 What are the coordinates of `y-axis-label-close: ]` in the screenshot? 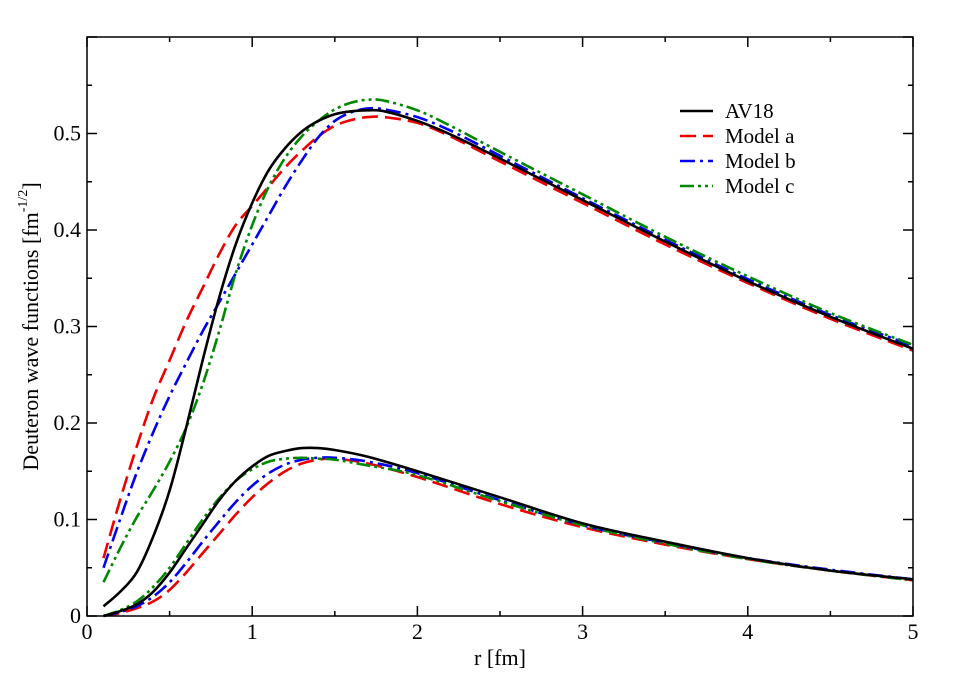 It's located at (30, 185).